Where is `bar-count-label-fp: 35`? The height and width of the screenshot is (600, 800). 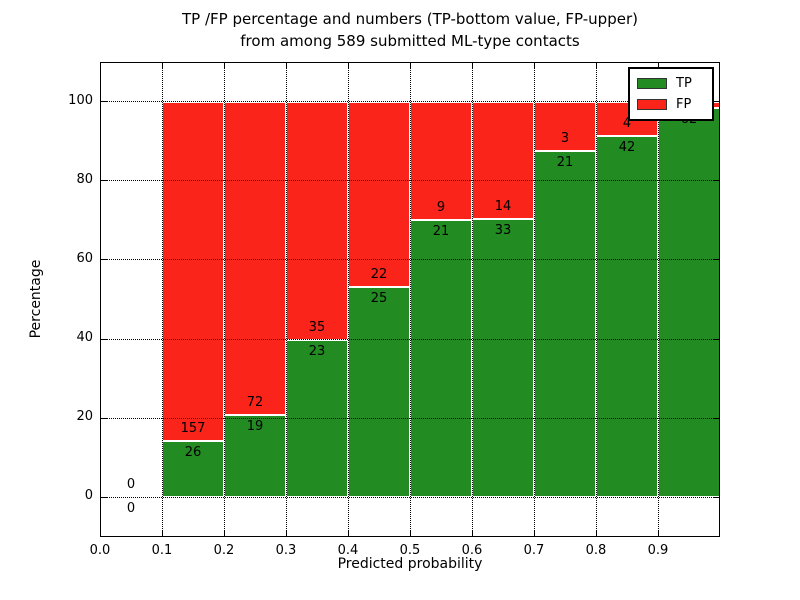
bar-count-label-fp: 35 is located at coordinates (317, 328).